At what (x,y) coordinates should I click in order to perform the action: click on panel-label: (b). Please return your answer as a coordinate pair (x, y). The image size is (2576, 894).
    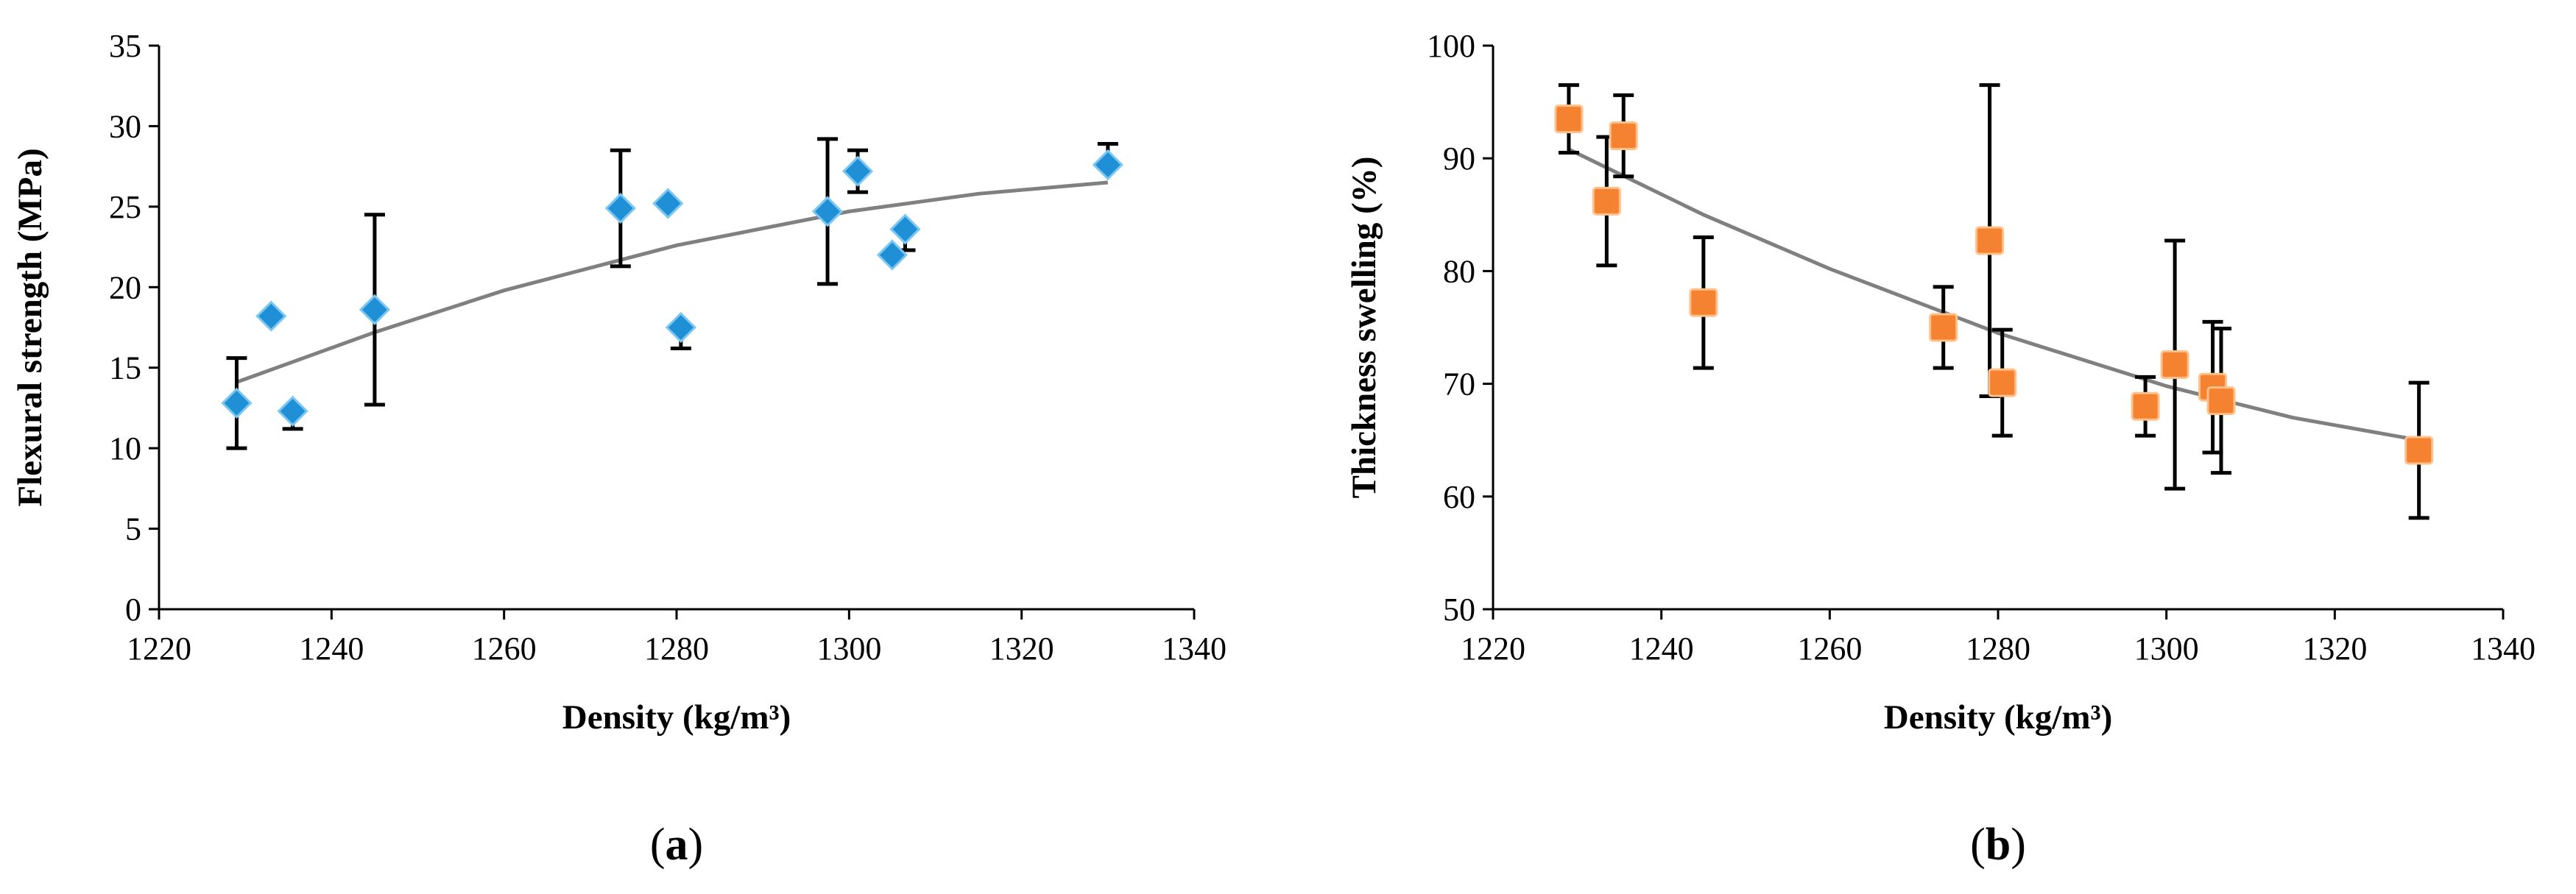
    Looking at the image, I should click on (1998, 845).